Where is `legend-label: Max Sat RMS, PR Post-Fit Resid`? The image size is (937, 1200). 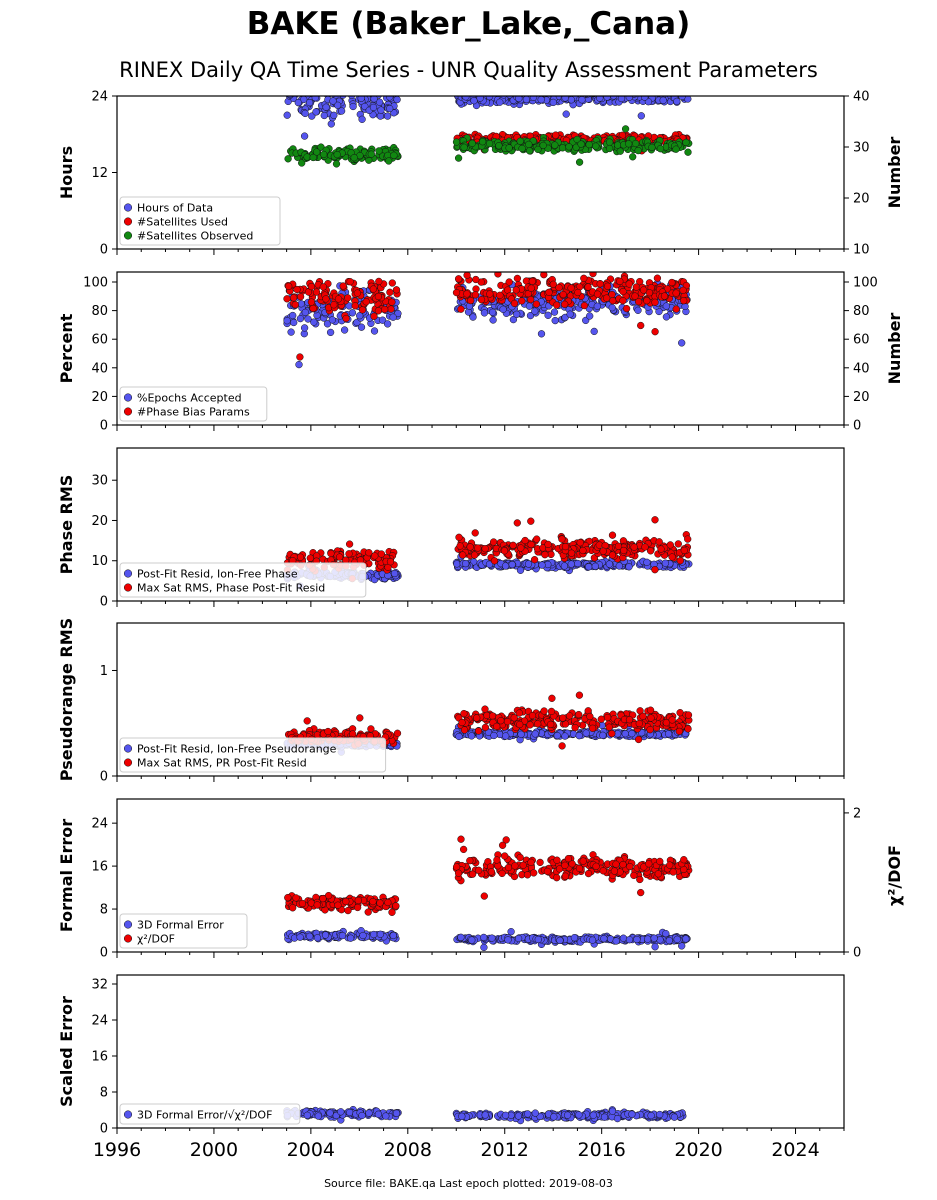 legend-label: Max Sat RMS, PR Post-Fit Resid is located at coordinates (222, 763).